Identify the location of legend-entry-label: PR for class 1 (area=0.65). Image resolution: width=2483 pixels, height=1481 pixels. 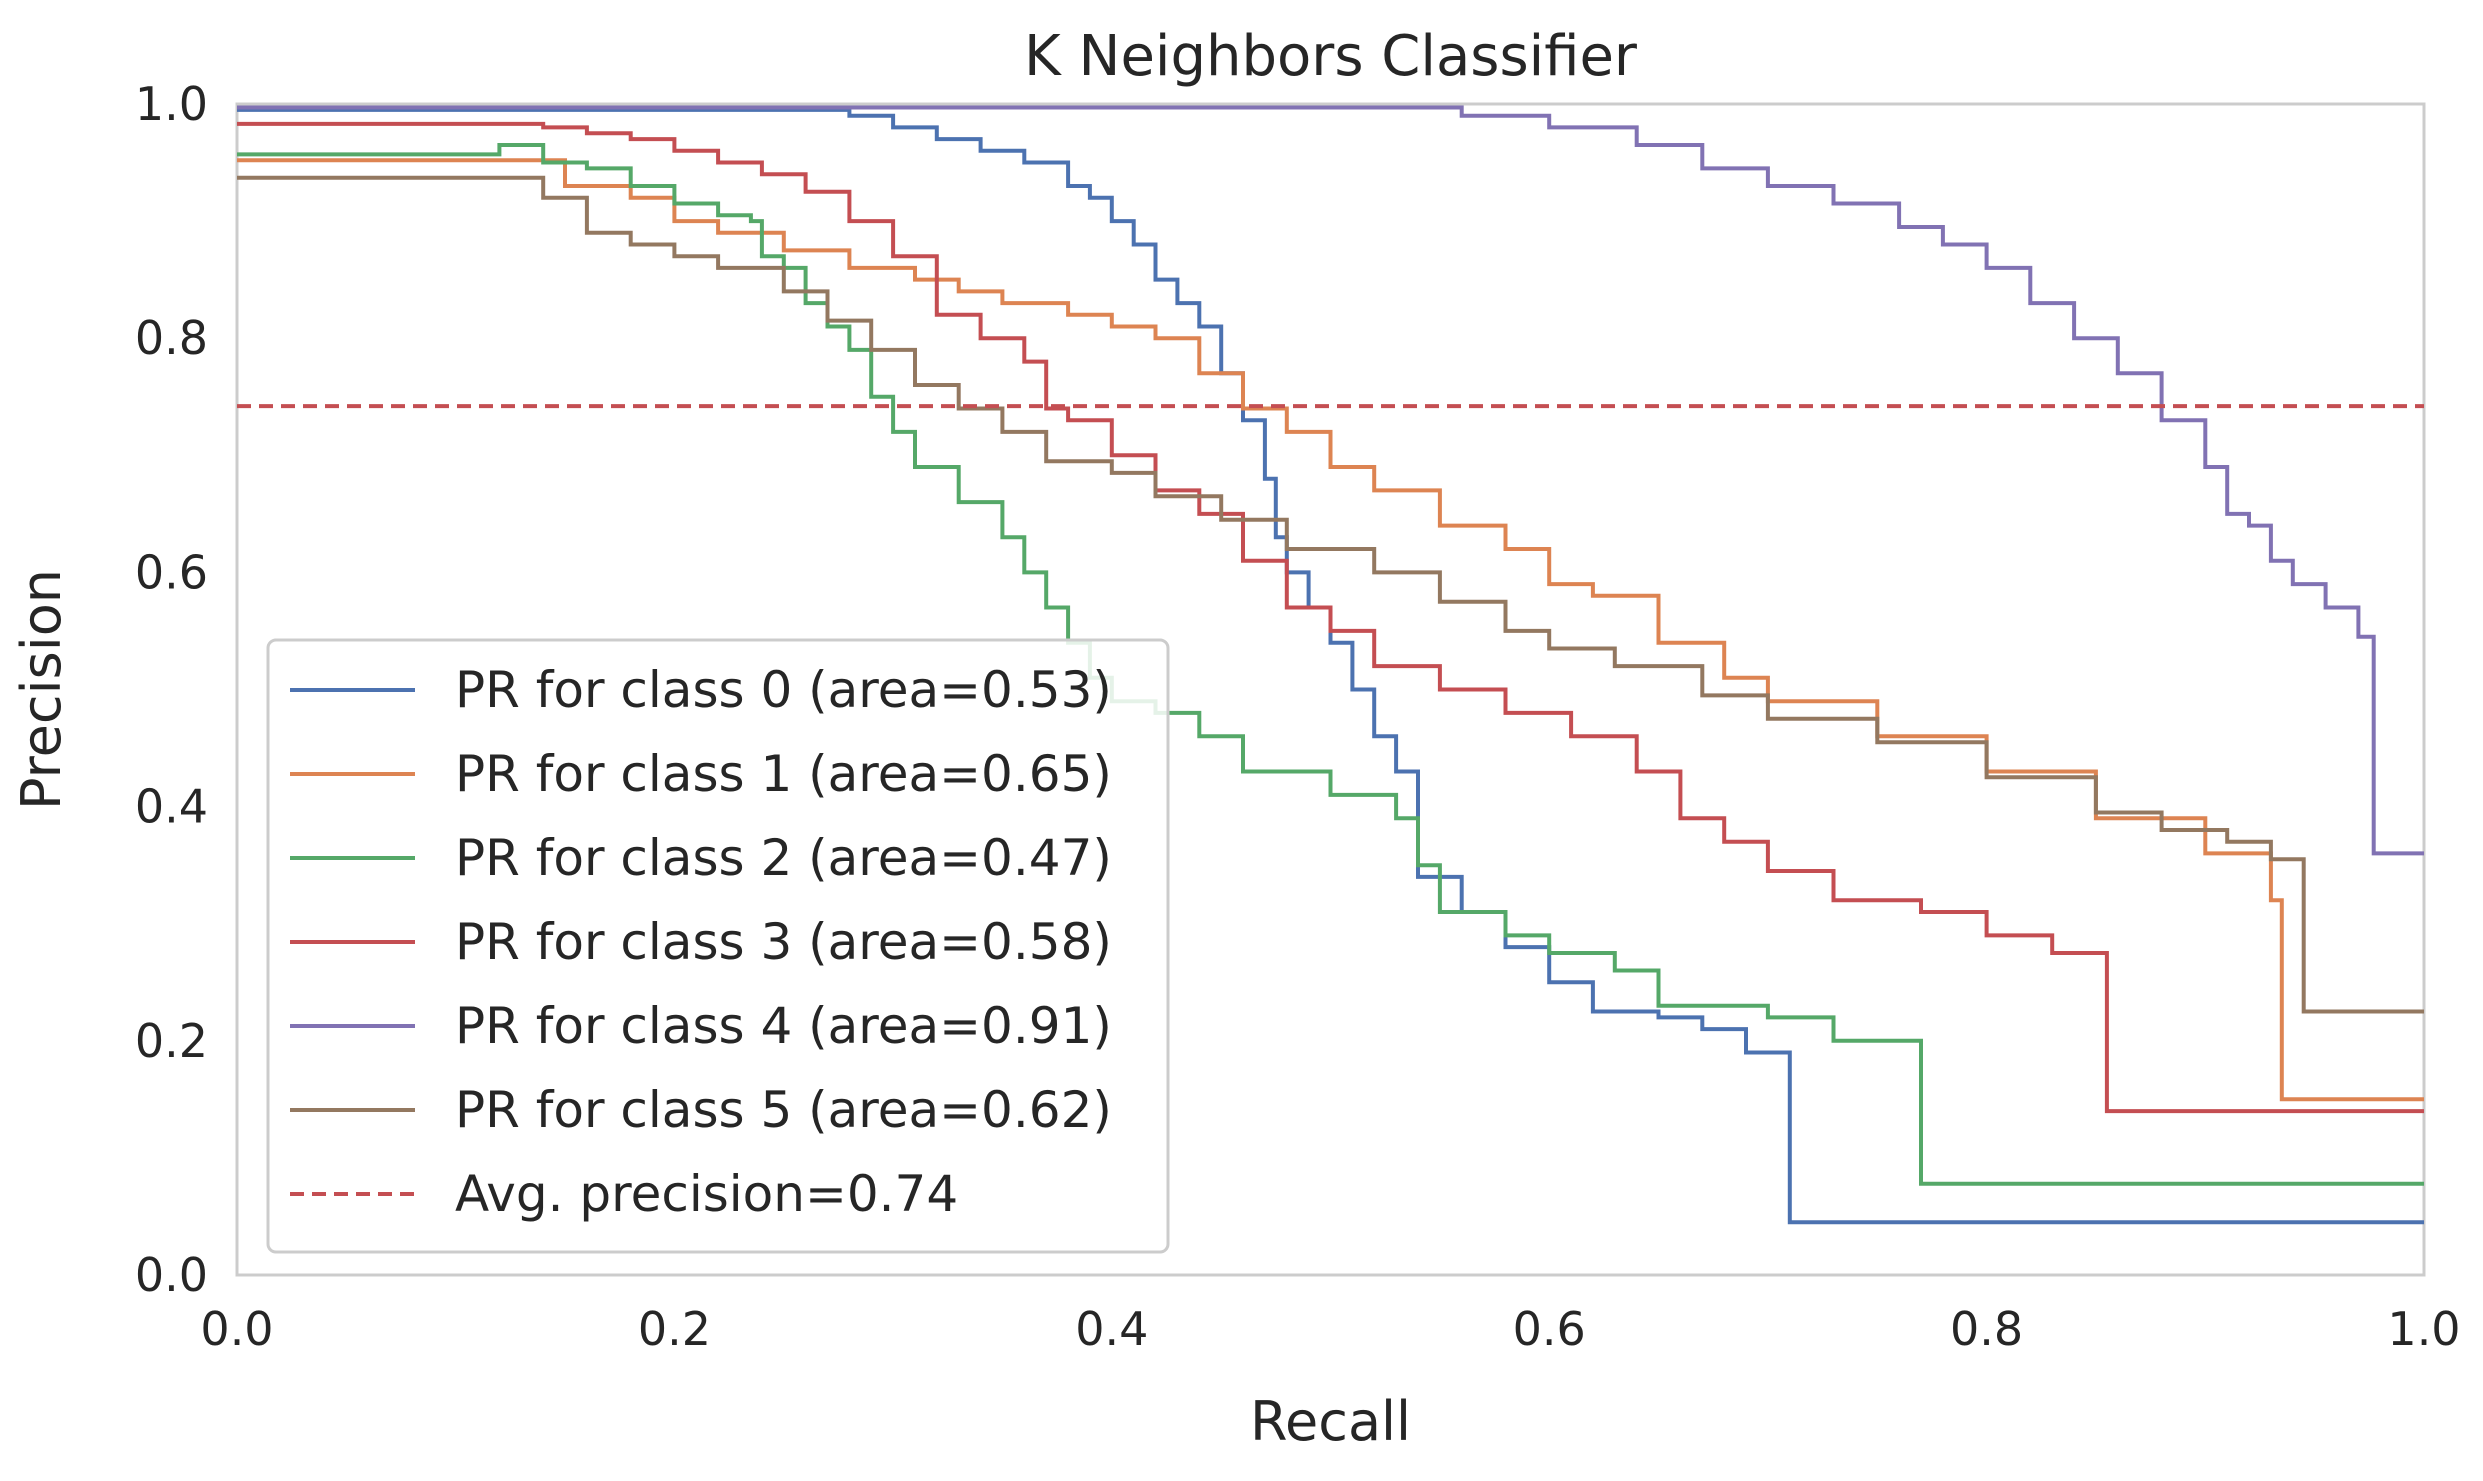
(783, 774).